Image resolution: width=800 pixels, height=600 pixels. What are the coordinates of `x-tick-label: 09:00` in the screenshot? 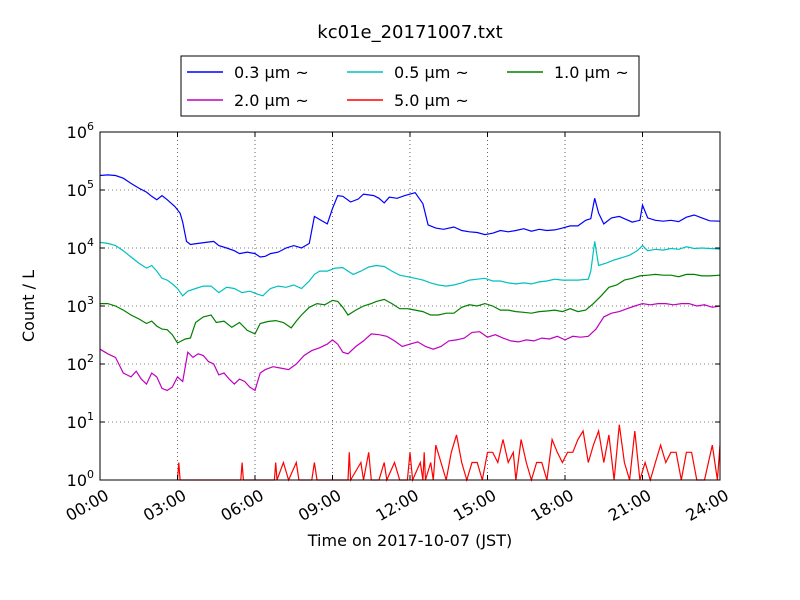 It's located at (319, 505).